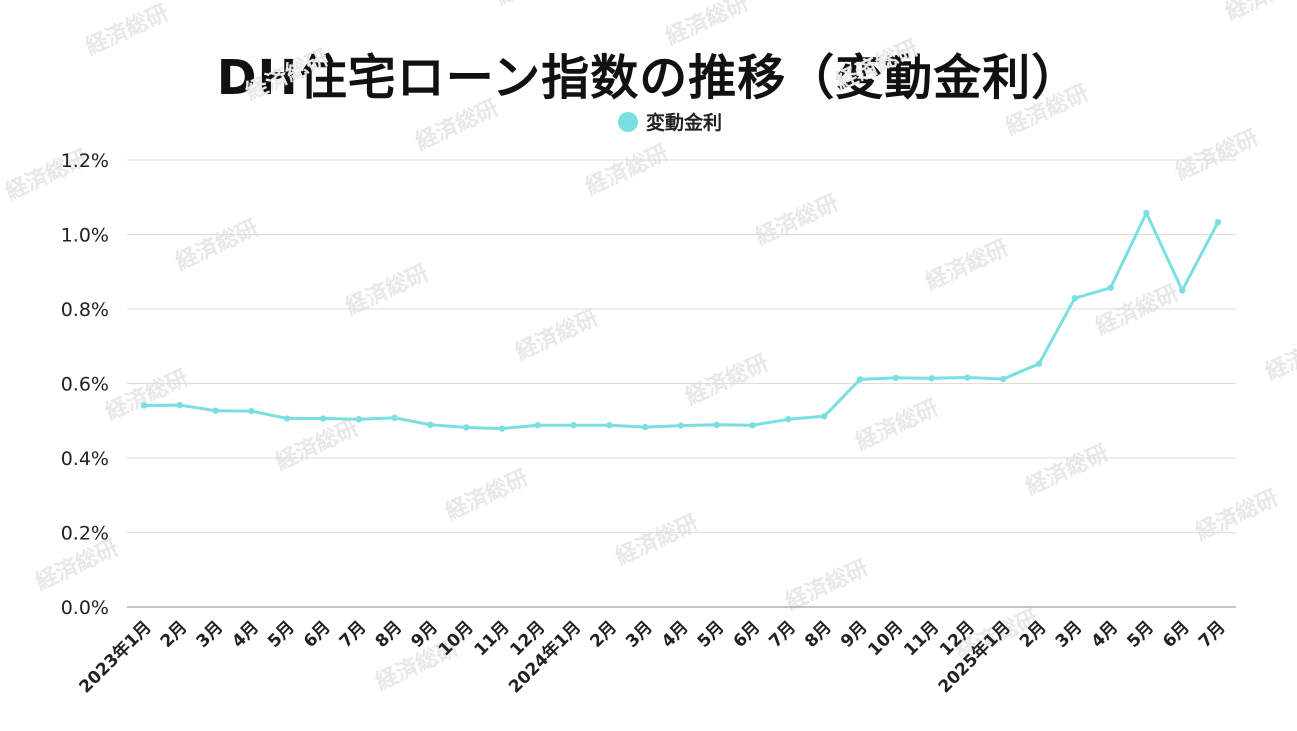 The width and height of the screenshot is (1297, 731). What do you see at coordinates (85, 534) in the screenshot?
I see `y-tick-label: 0.2%` at bounding box center [85, 534].